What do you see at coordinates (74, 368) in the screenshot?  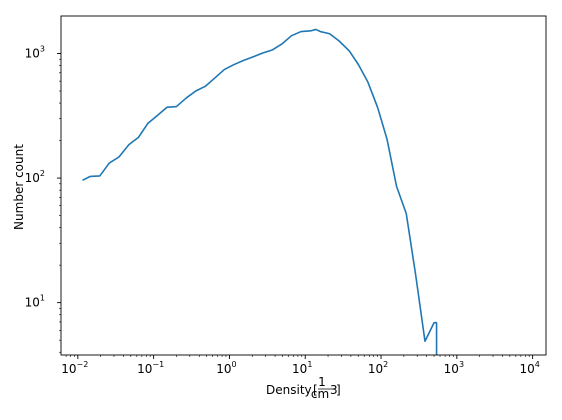 I see `x-tick-label: 10⁻²` at bounding box center [74, 368].